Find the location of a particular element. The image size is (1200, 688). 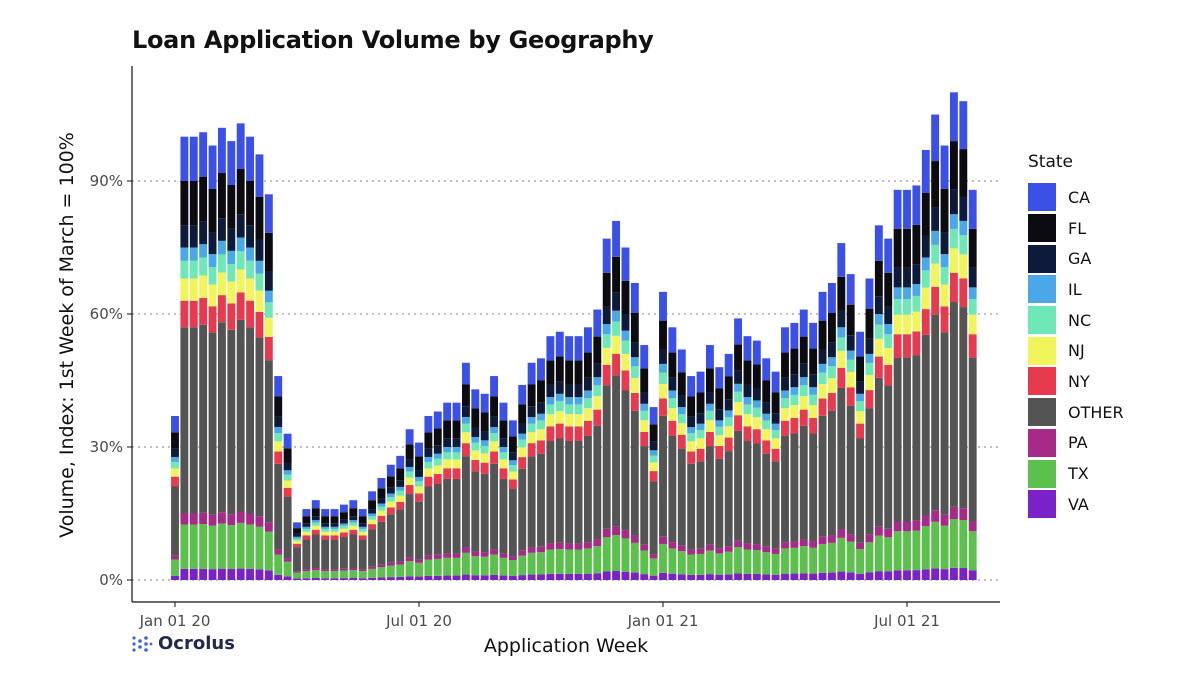

x-ticks: Jan 01 20 Jul 01 20 Jan 01 21 Jul 01 21 is located at coordinates (539, 616).